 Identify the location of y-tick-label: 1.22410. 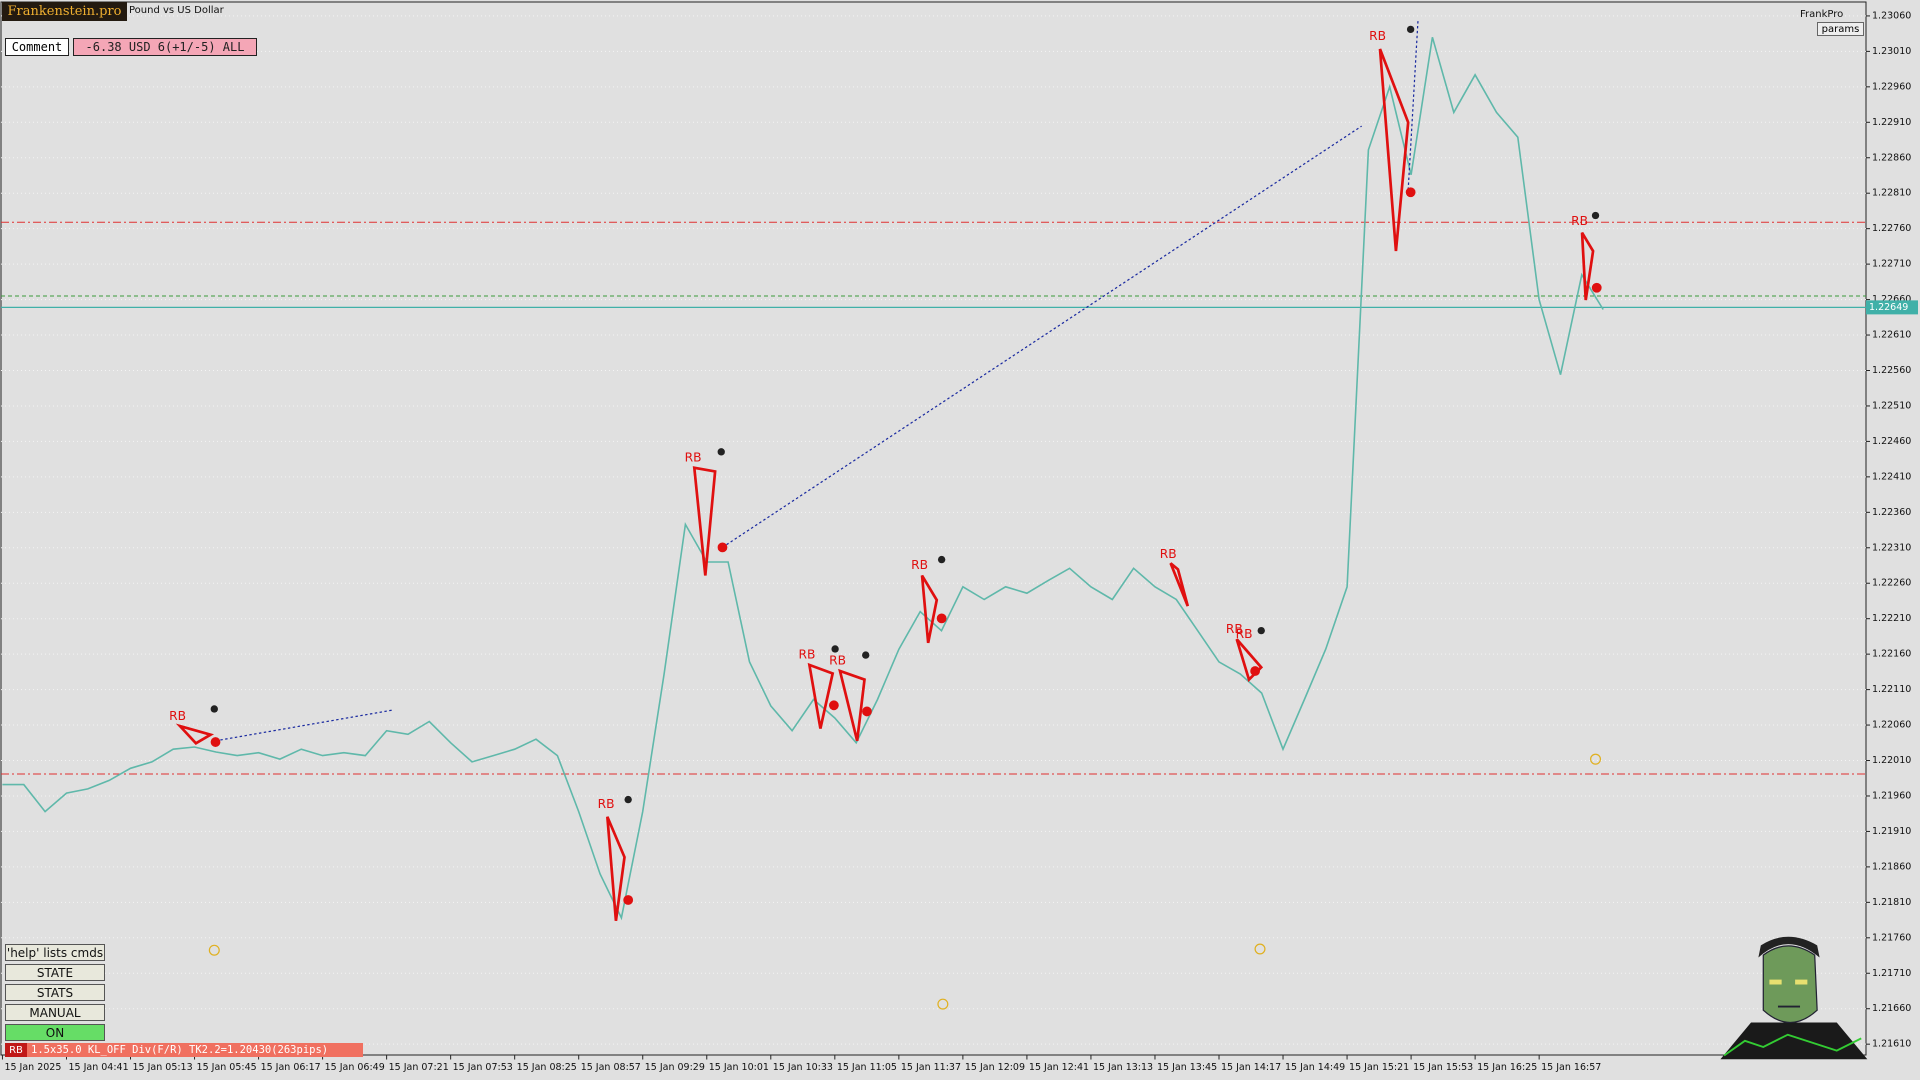
(1891, 476).